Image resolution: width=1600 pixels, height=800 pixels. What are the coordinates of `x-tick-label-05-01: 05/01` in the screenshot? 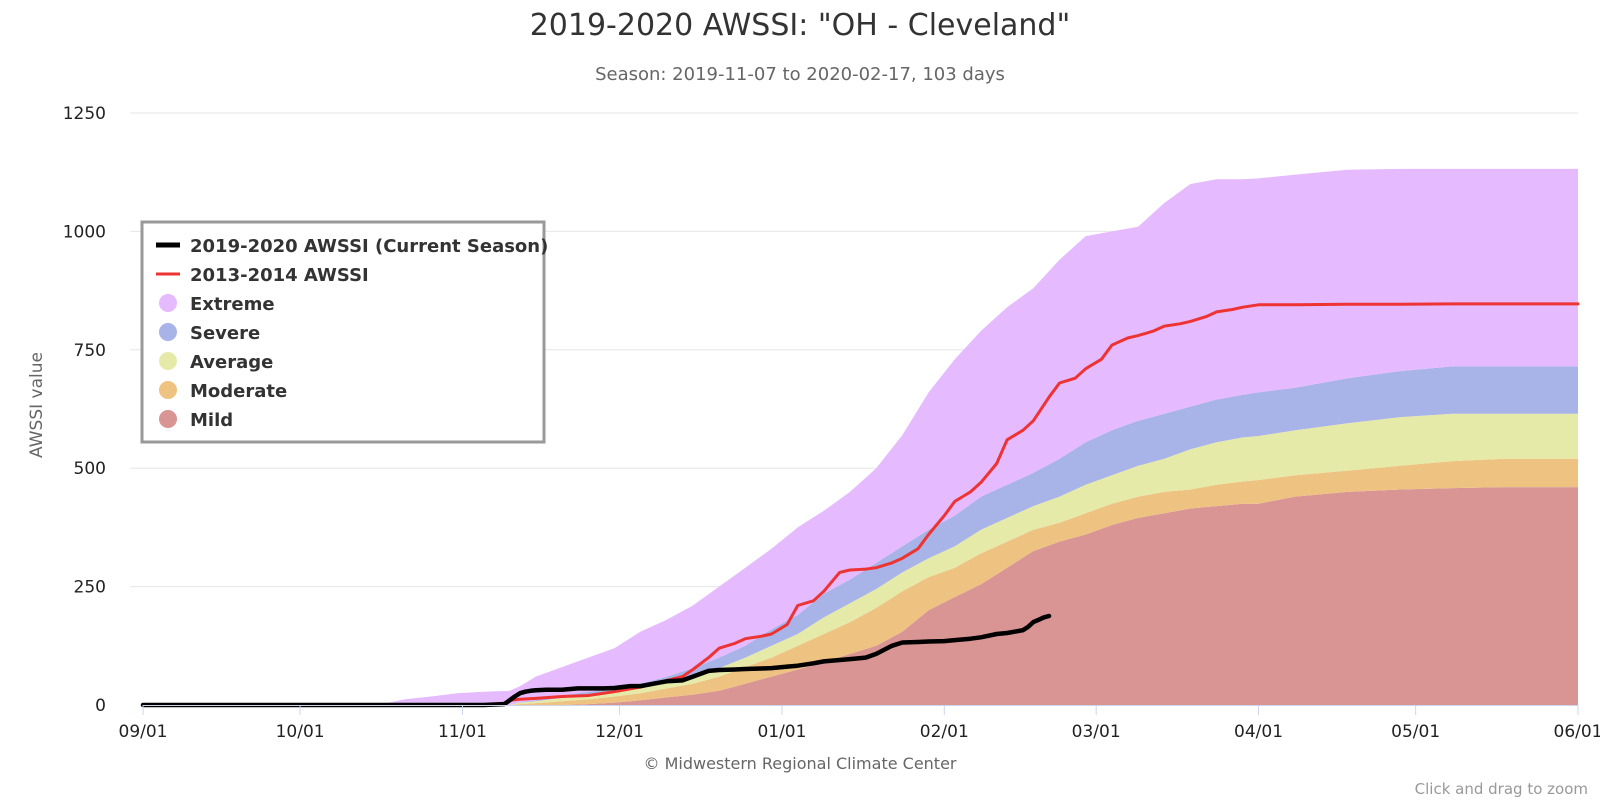 It's located at (1415, 732).